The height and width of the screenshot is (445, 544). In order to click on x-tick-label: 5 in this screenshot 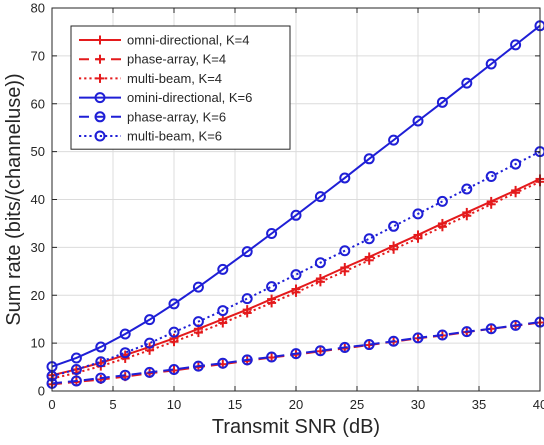, I will do `click(112, 404)`.